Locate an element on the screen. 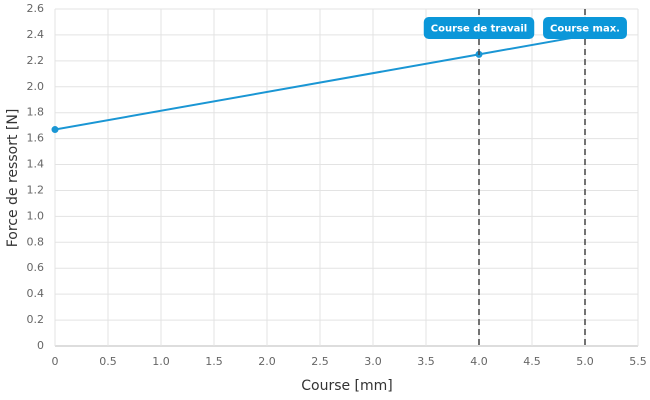 The height and width of the screenshot is (400, 650). annotation-text: Course de travail is located at coordinates (479, 29).